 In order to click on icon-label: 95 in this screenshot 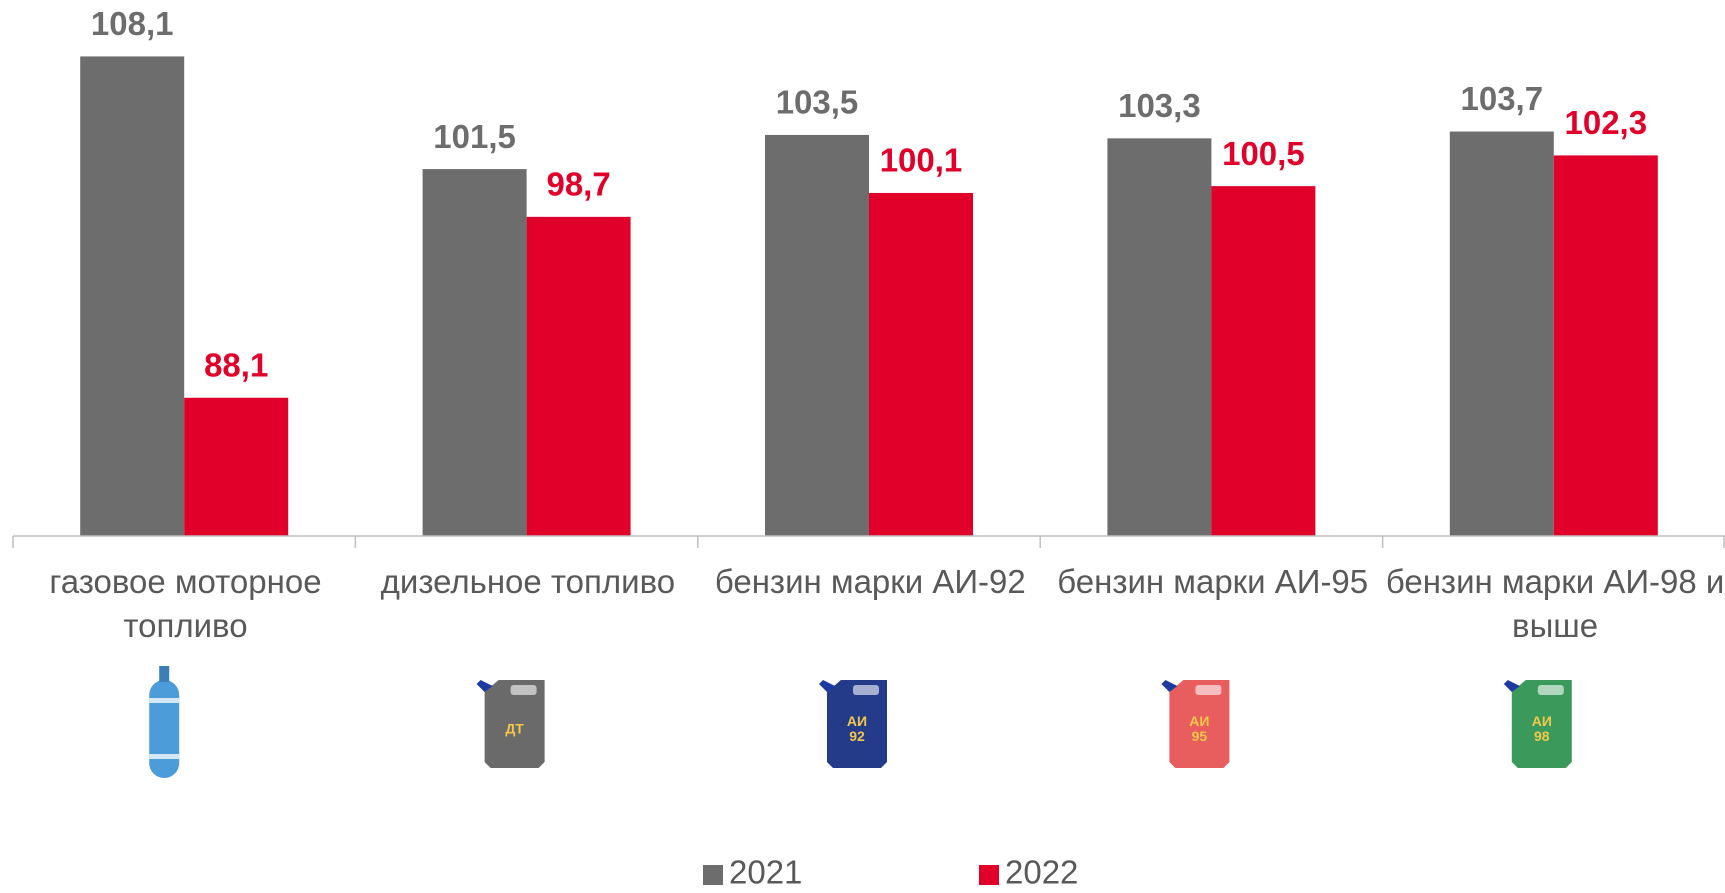, I will do `click(1200, 736)`.